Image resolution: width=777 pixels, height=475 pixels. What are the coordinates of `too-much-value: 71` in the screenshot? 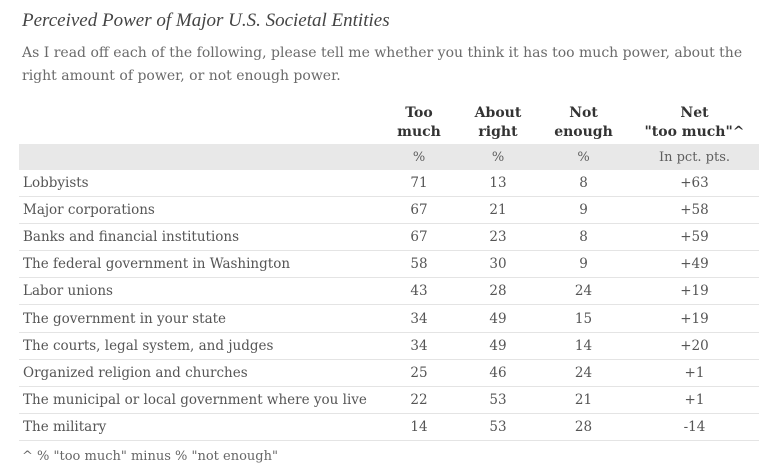 It's located at (419, 184).